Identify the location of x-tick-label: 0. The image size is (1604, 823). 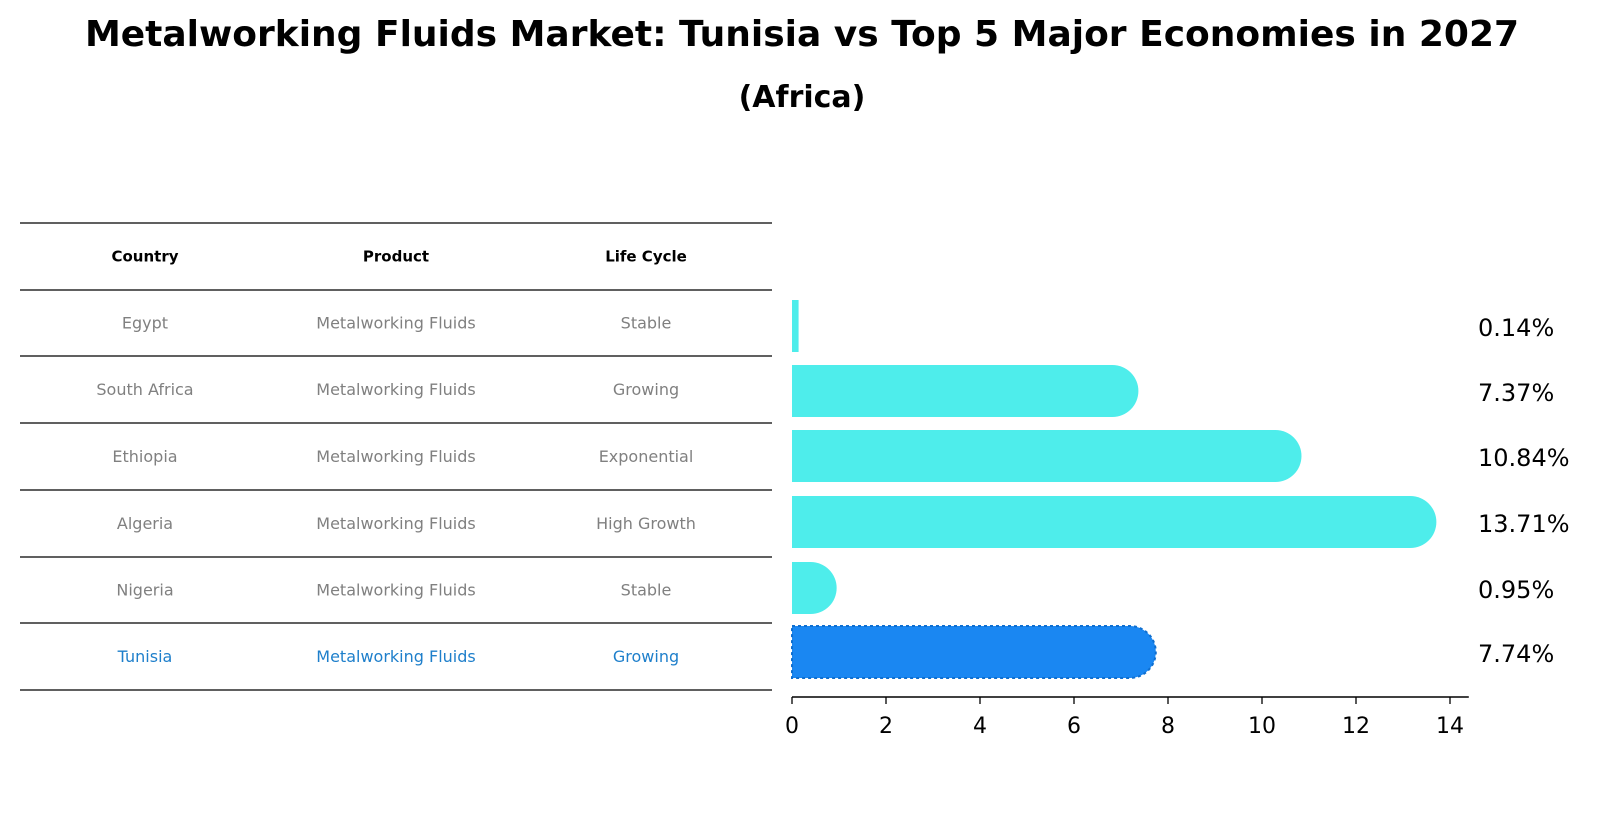
(792, 726).